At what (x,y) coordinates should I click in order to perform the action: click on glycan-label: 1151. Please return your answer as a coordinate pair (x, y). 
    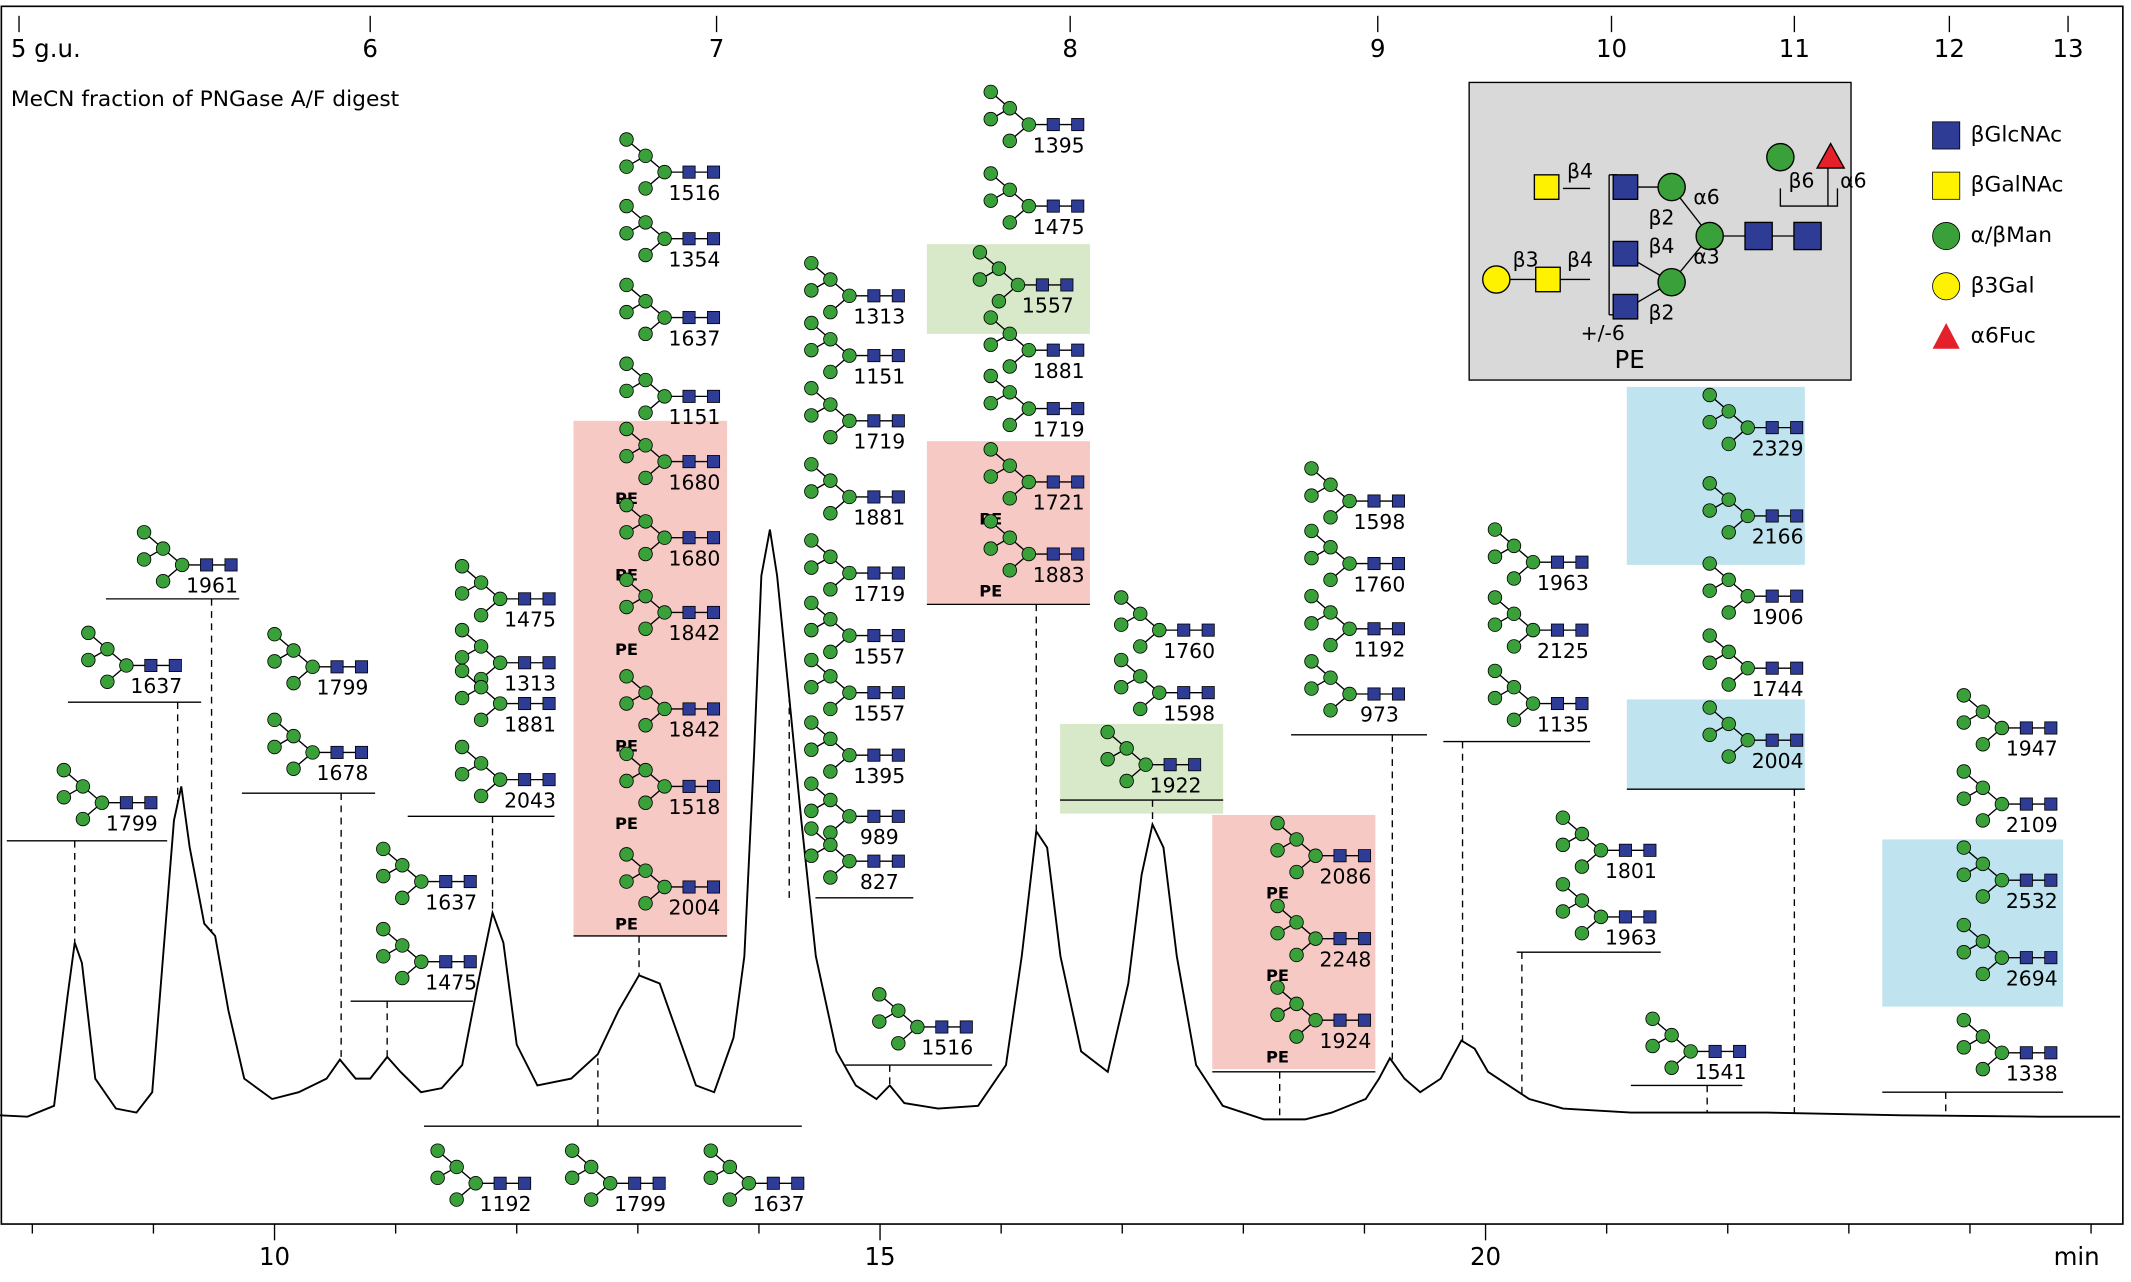
    Looking at the image, I should click on (695, 417).